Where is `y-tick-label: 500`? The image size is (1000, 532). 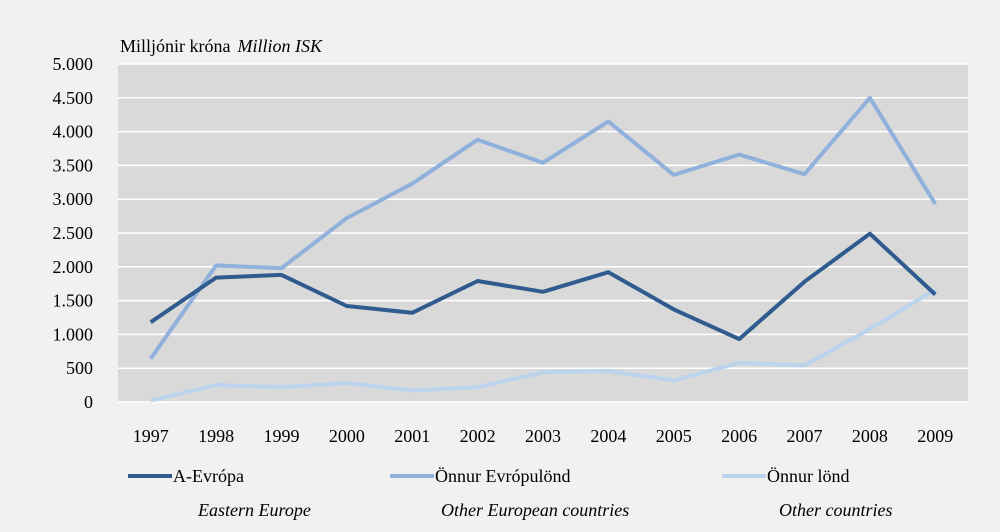
y-tick-label: 500 is located at coordinates (79, 368).